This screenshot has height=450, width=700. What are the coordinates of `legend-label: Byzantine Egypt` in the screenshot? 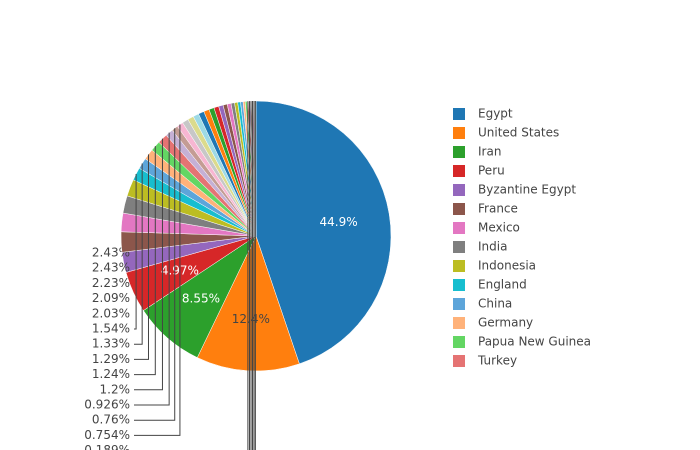 It's located at (527, 190).